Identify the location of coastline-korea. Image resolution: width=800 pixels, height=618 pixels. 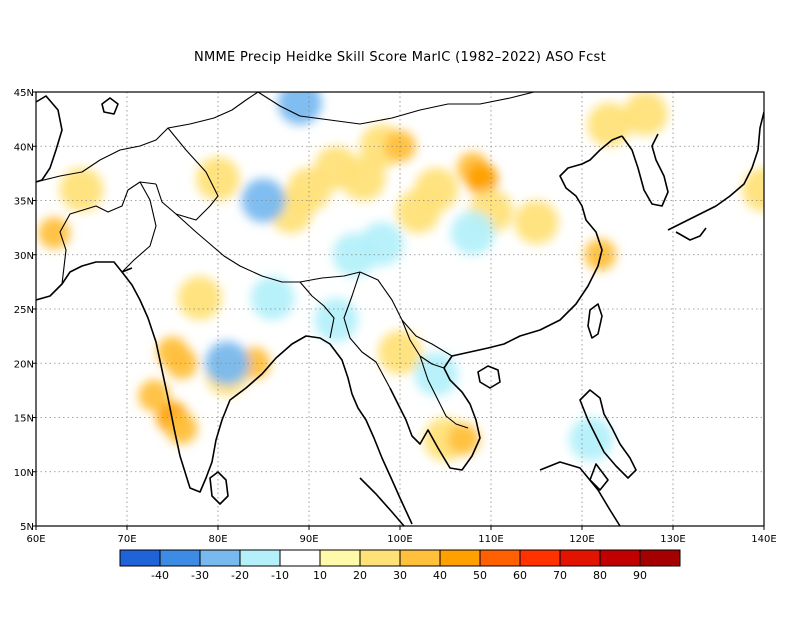
(645, 170).